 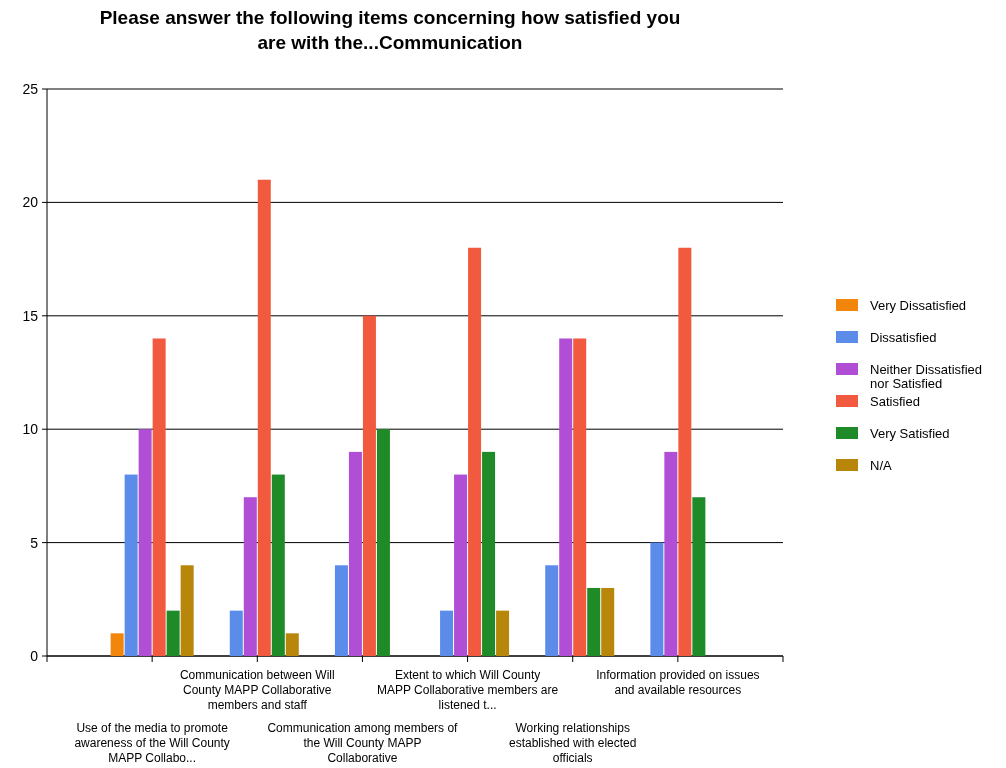 What do you see at coordinates (881, 465) in the screenshot?
I see `legend-label: N/A` at bounding box center [881, 465].